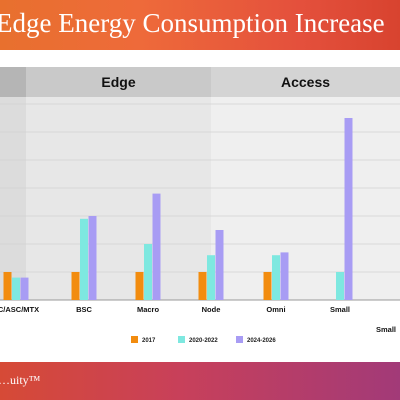 The image size is (400, 400). Describe the element at coordinates (219, 265) in the screenshot. I see `bar-2024-2026-node` at that location.